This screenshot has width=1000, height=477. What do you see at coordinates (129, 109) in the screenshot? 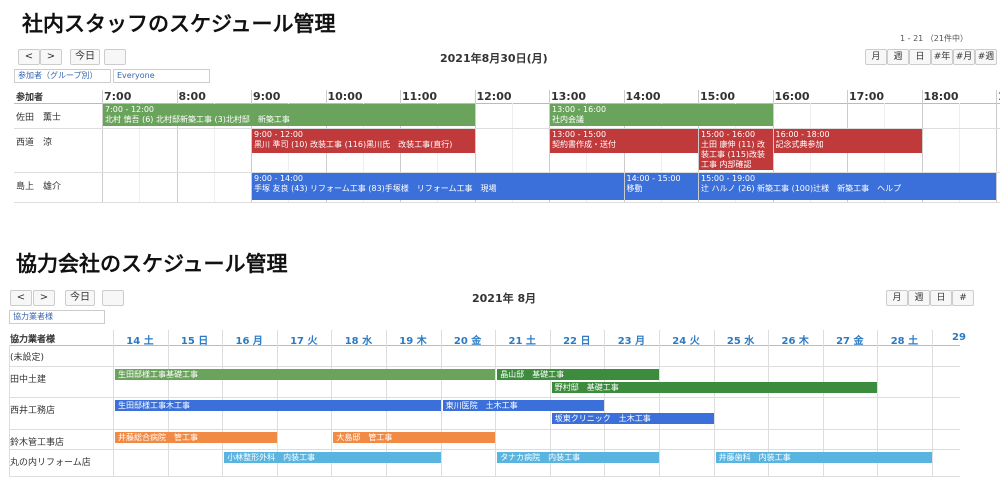
I see `event-time: 7:00 - 12:00` at bounding box center [129, 109].